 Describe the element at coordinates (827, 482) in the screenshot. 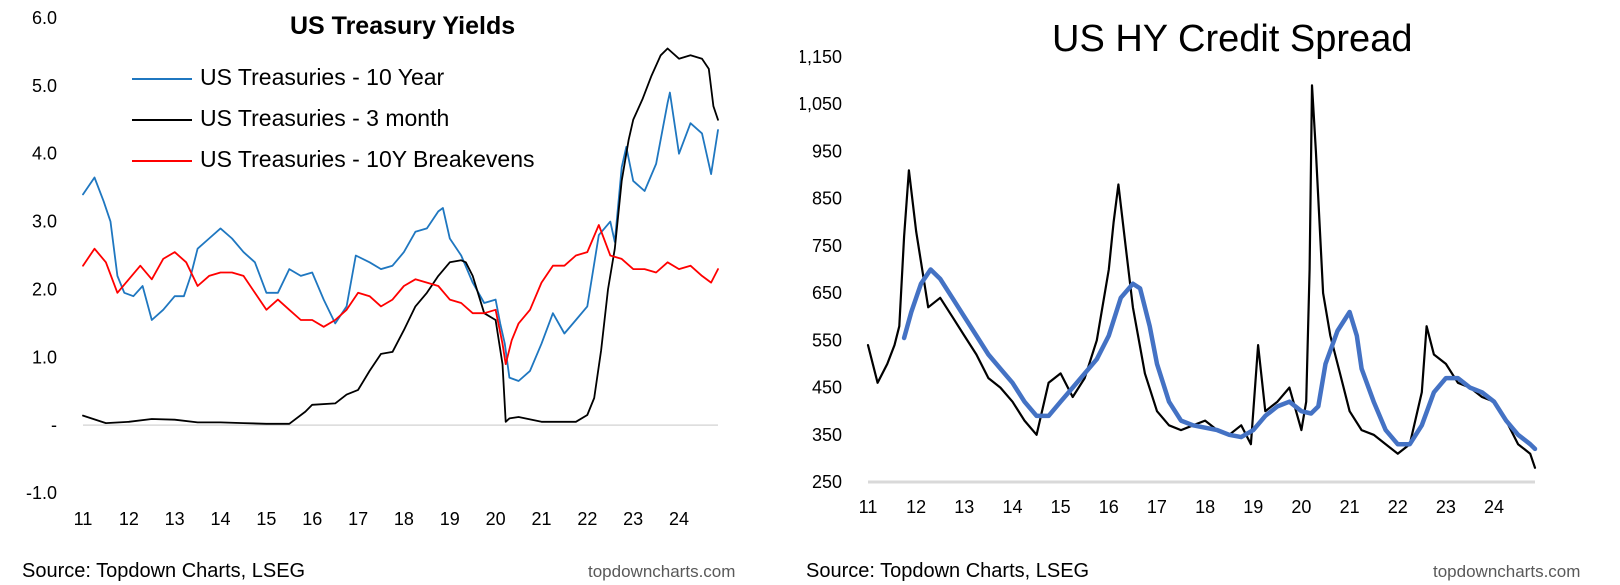

I see `y-tick-label: 250` at that location.